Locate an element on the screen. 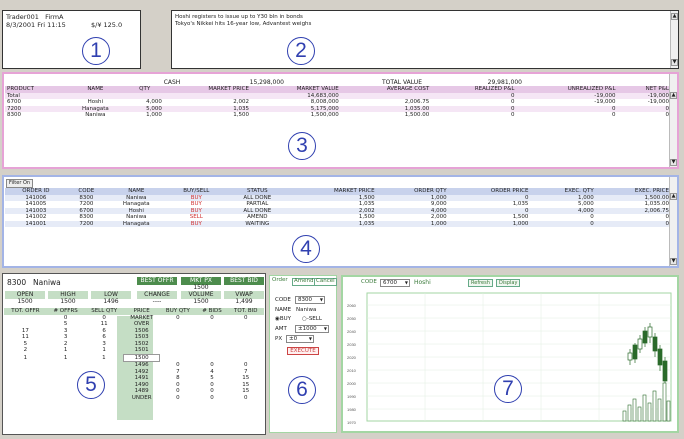 The image size is (684, 439). sell-radio: ○-SELL is located at coordinates (312, 319).